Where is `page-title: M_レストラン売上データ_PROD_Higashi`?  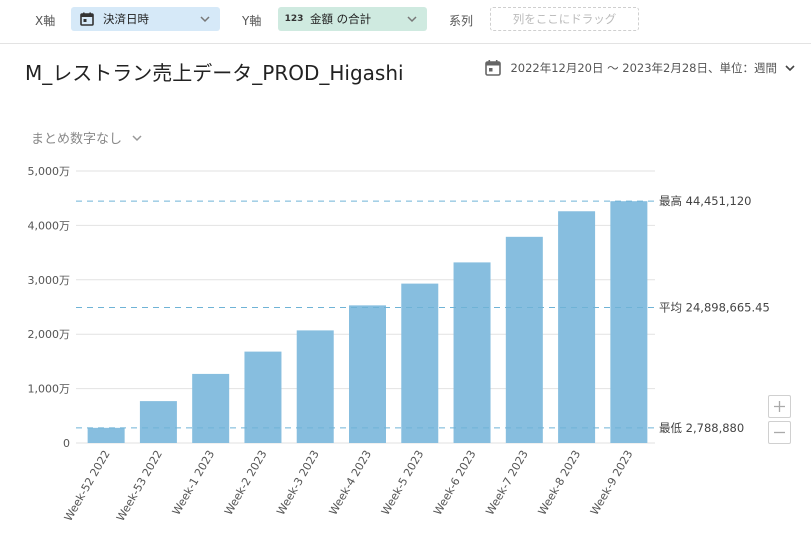 page-title: M_レストラン売上データ_PROD_Higashi is located at coordinates (214, 73).